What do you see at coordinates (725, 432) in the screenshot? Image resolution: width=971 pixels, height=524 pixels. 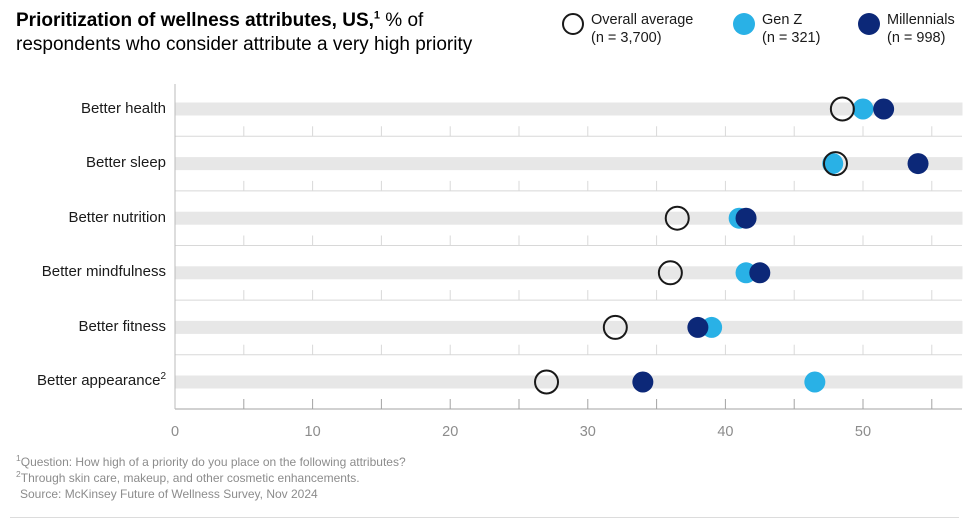 I see `x-tick-label-40: 40` at bounding box center [725, 432].